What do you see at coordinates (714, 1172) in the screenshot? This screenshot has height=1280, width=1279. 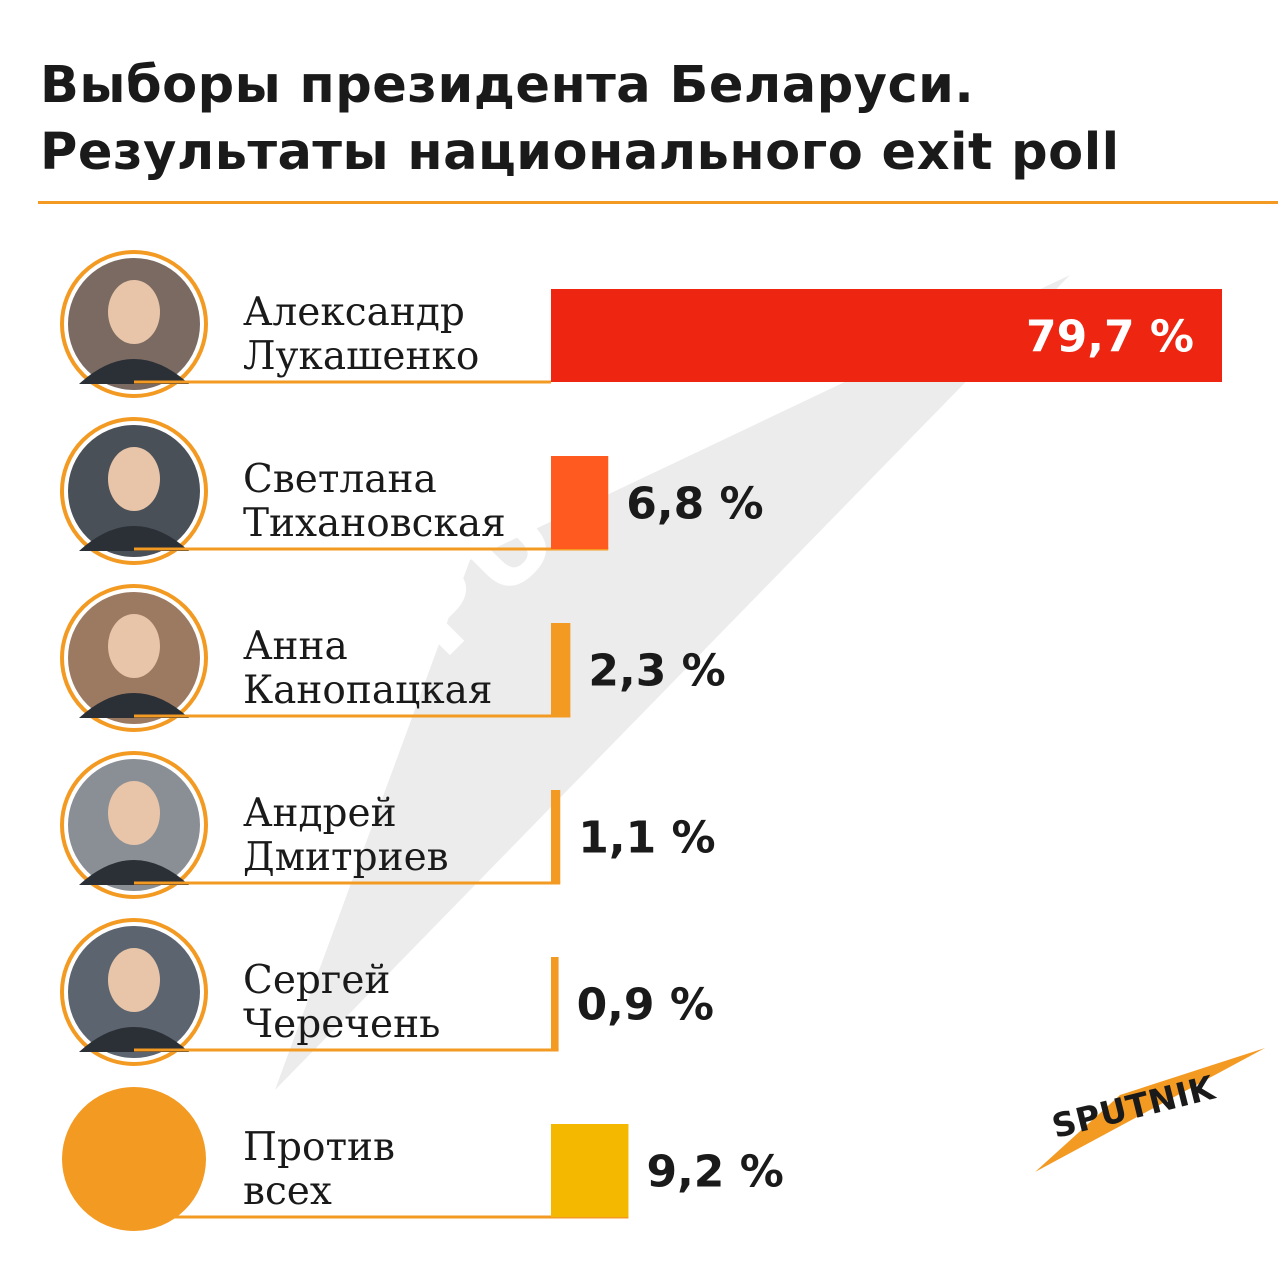 I see `value-label: 9,2 %` at bounding box center [714, 1172].